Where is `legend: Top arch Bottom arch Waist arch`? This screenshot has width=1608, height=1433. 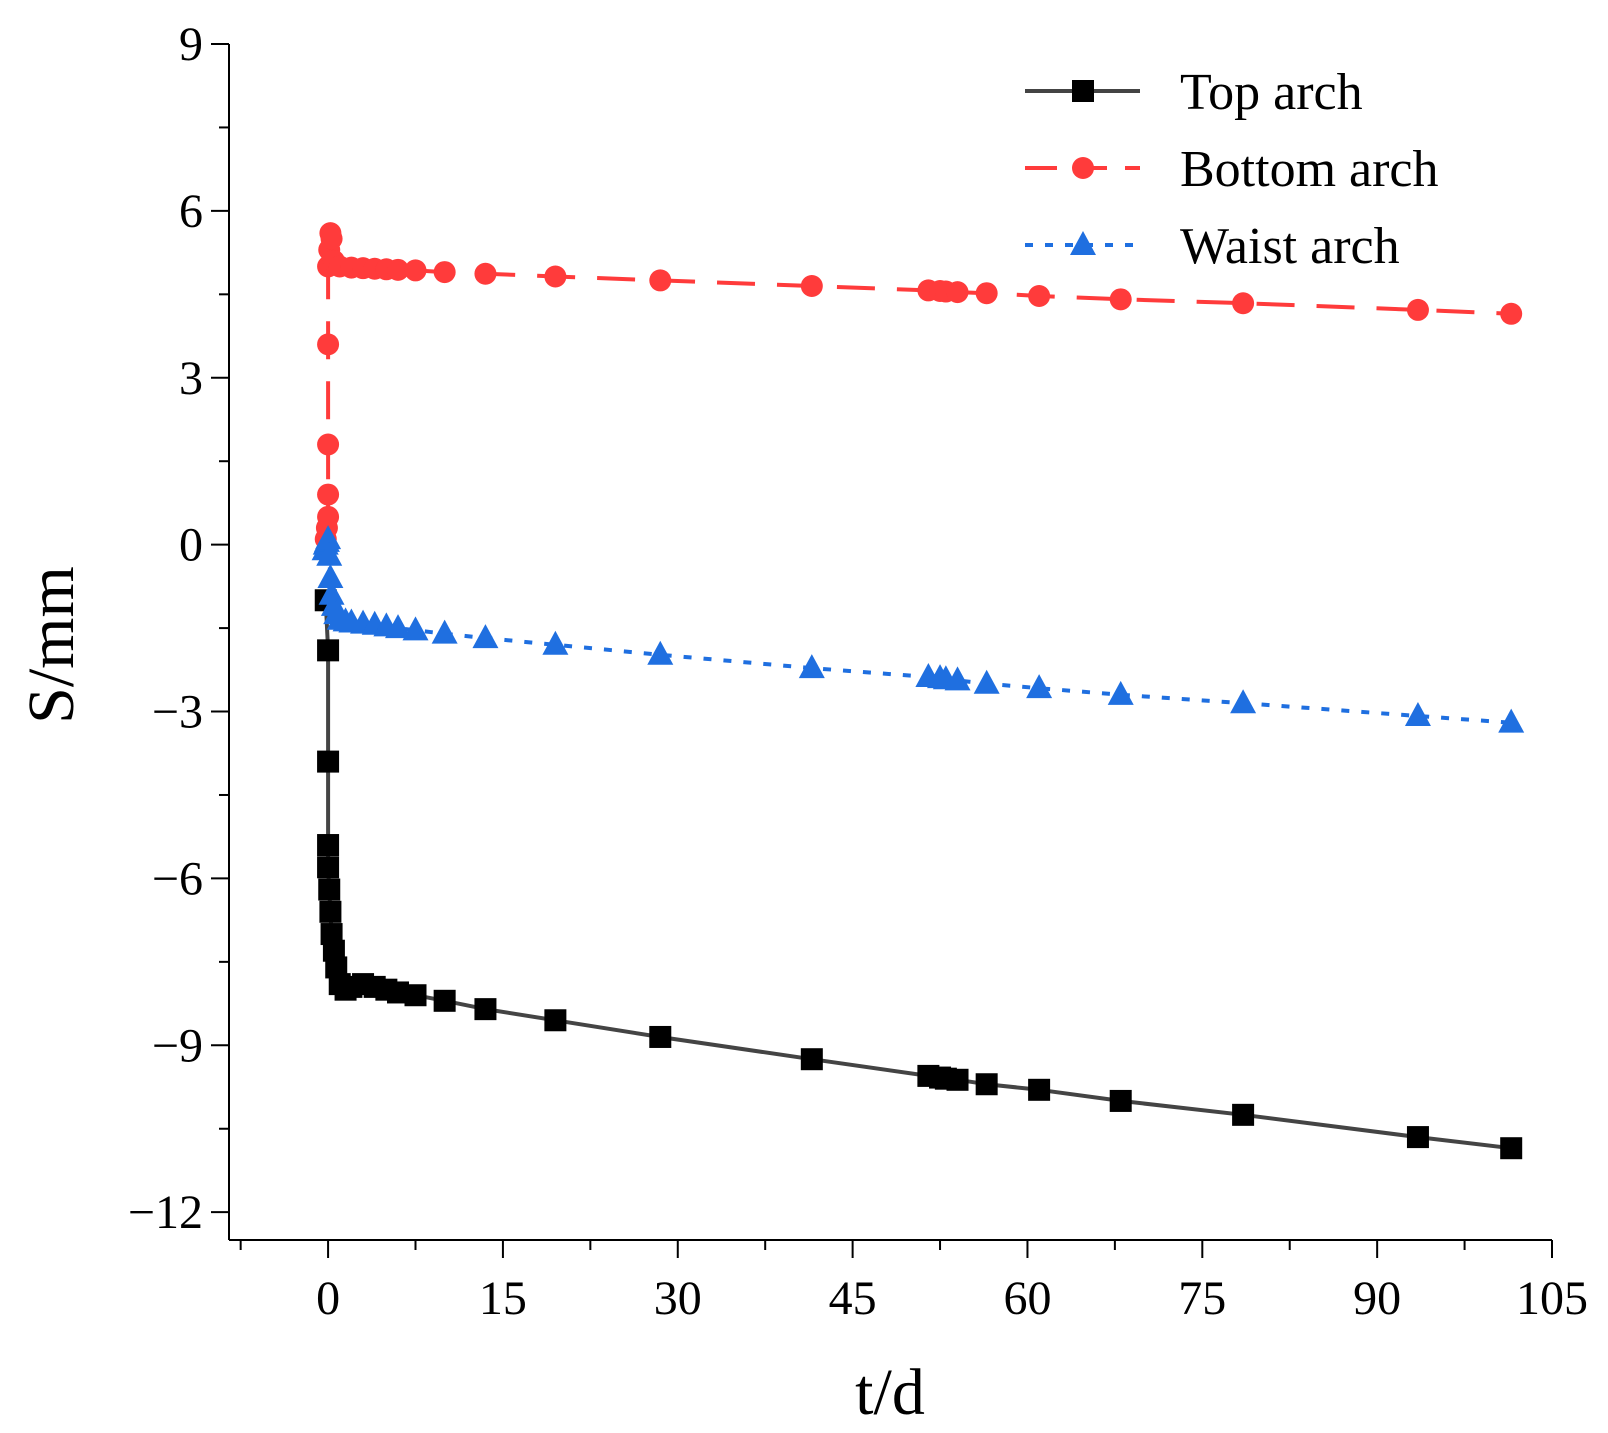
legend: Top arch Bottom arch Waist arch is located at coordinates (1232, 169).